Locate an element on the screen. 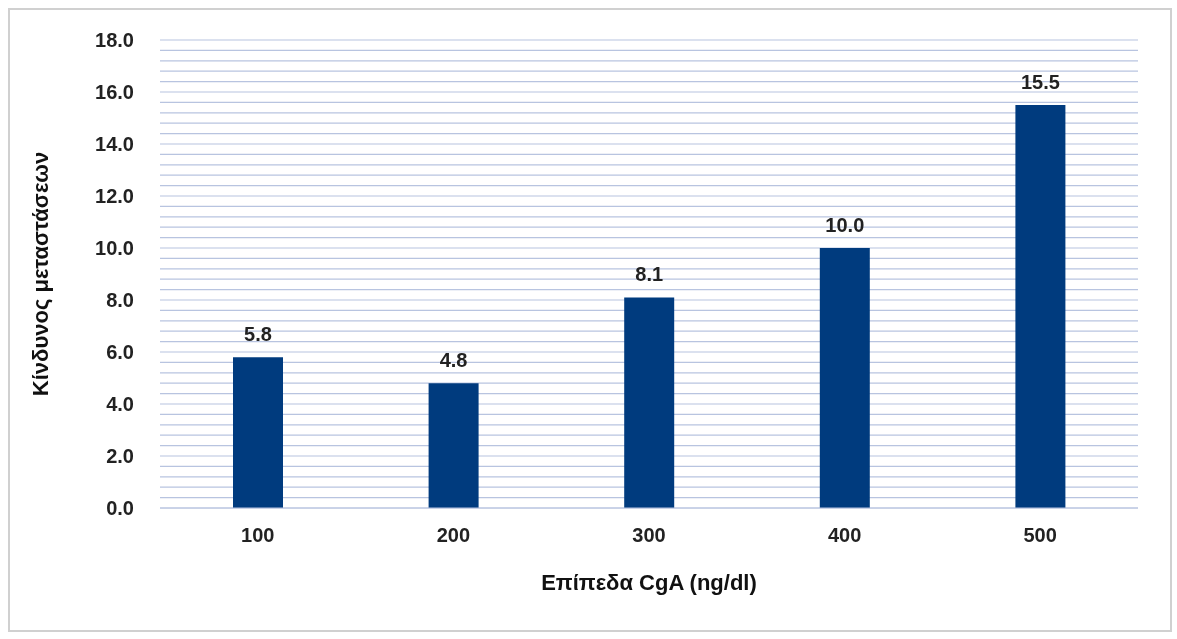 The width and height of the screenshot is (1177, 639). y-tick-label: 4.0 is located at coordinates (120, 404).